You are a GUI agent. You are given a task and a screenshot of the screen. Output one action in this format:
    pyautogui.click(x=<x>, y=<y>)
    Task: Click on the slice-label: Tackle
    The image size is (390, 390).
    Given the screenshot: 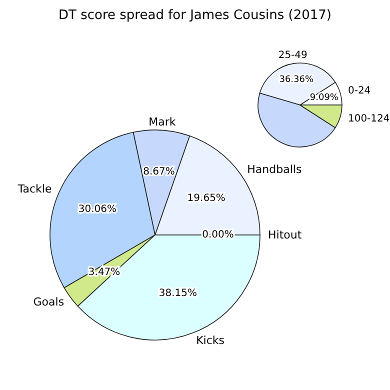 What is the action you would take?
    pyautogui.click(x=34, y=189)
    